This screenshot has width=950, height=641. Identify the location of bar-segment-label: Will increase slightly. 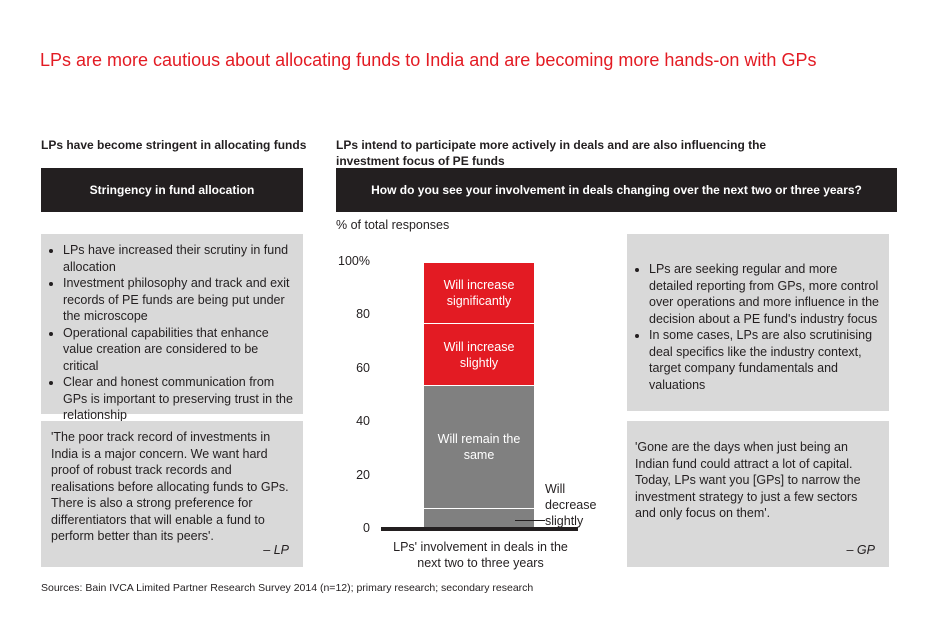
(479, 354).